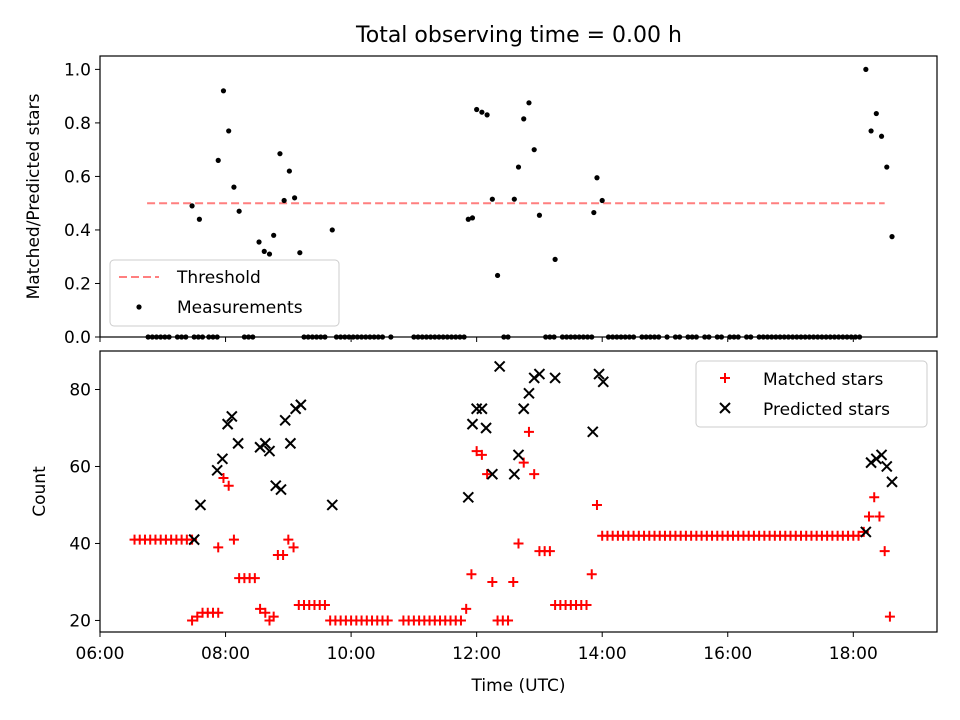  What do you see at coordinates (80, 621) in the screenshot?
I see `y-tick-label: 20` at bounding box center [80, 621].